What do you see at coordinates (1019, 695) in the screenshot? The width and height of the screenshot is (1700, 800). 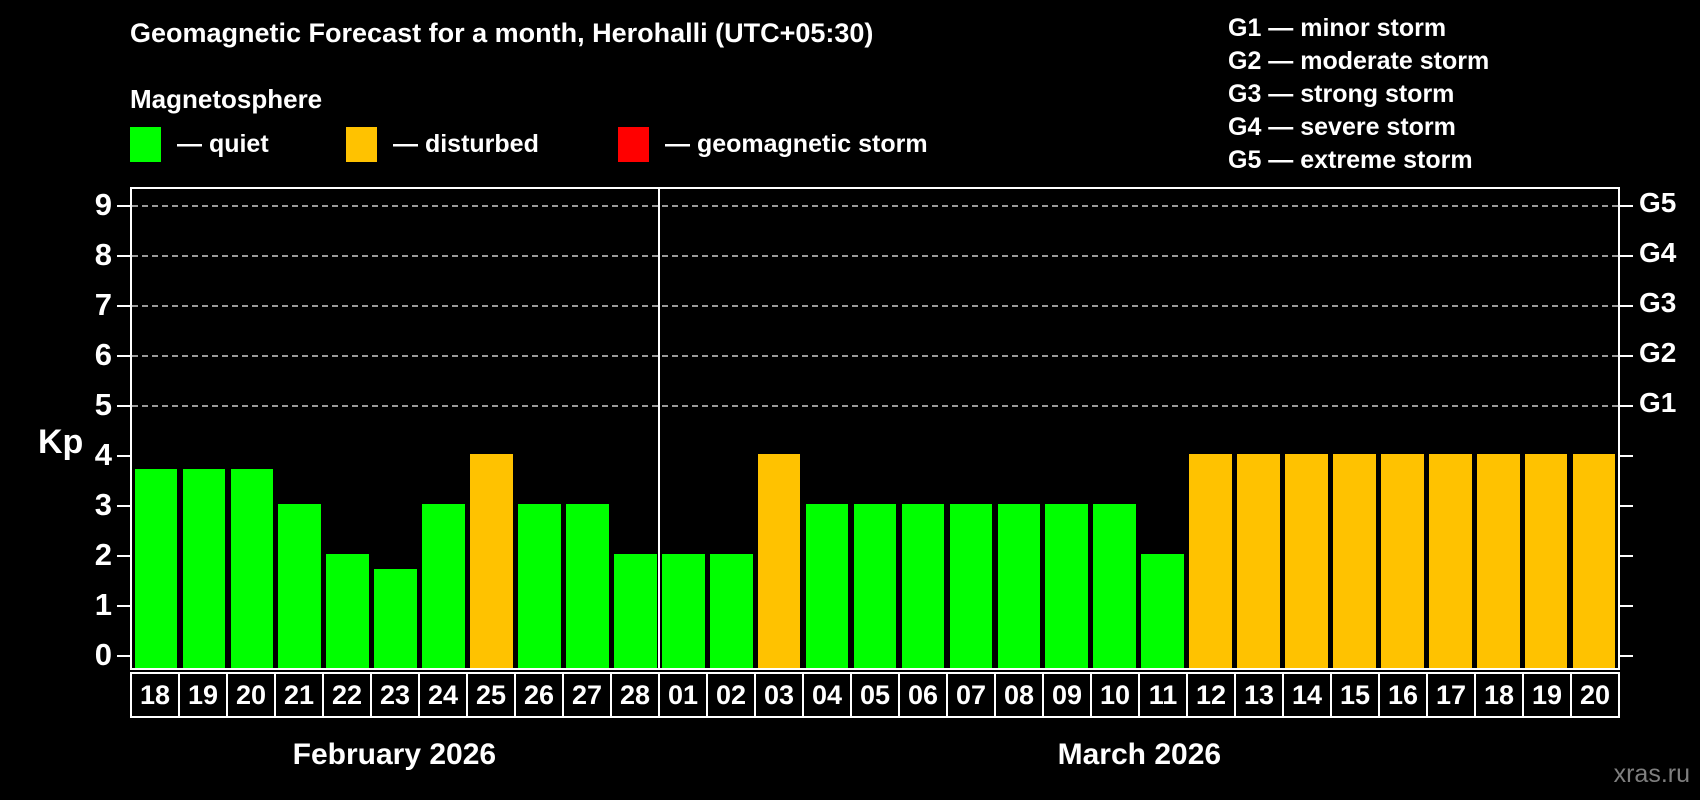 I see `date-box: 08` at bounding box center [1019, 695].